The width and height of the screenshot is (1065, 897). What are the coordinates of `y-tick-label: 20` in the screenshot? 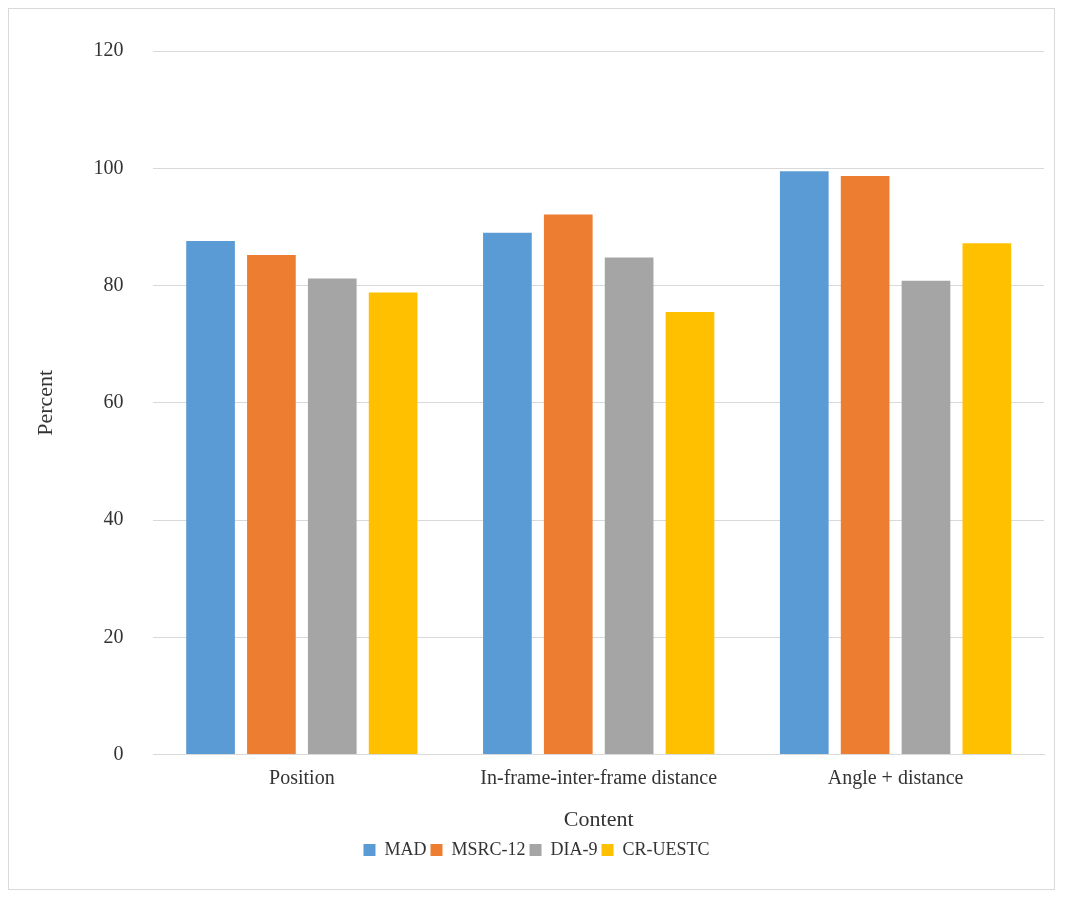 It's located at (113, 635).